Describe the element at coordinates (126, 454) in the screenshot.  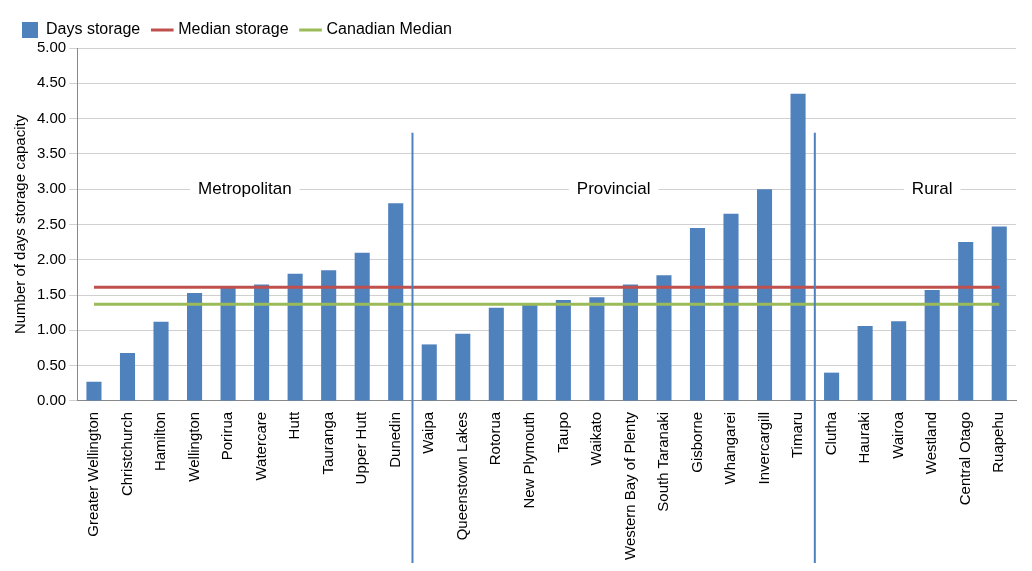
I see `x-tick-label: Christchurch` at that location.